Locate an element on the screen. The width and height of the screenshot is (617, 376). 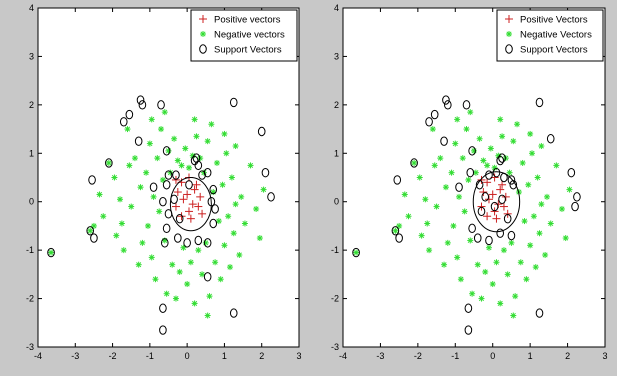
x-tick-label: -4 is located at coordinates (38, 356).